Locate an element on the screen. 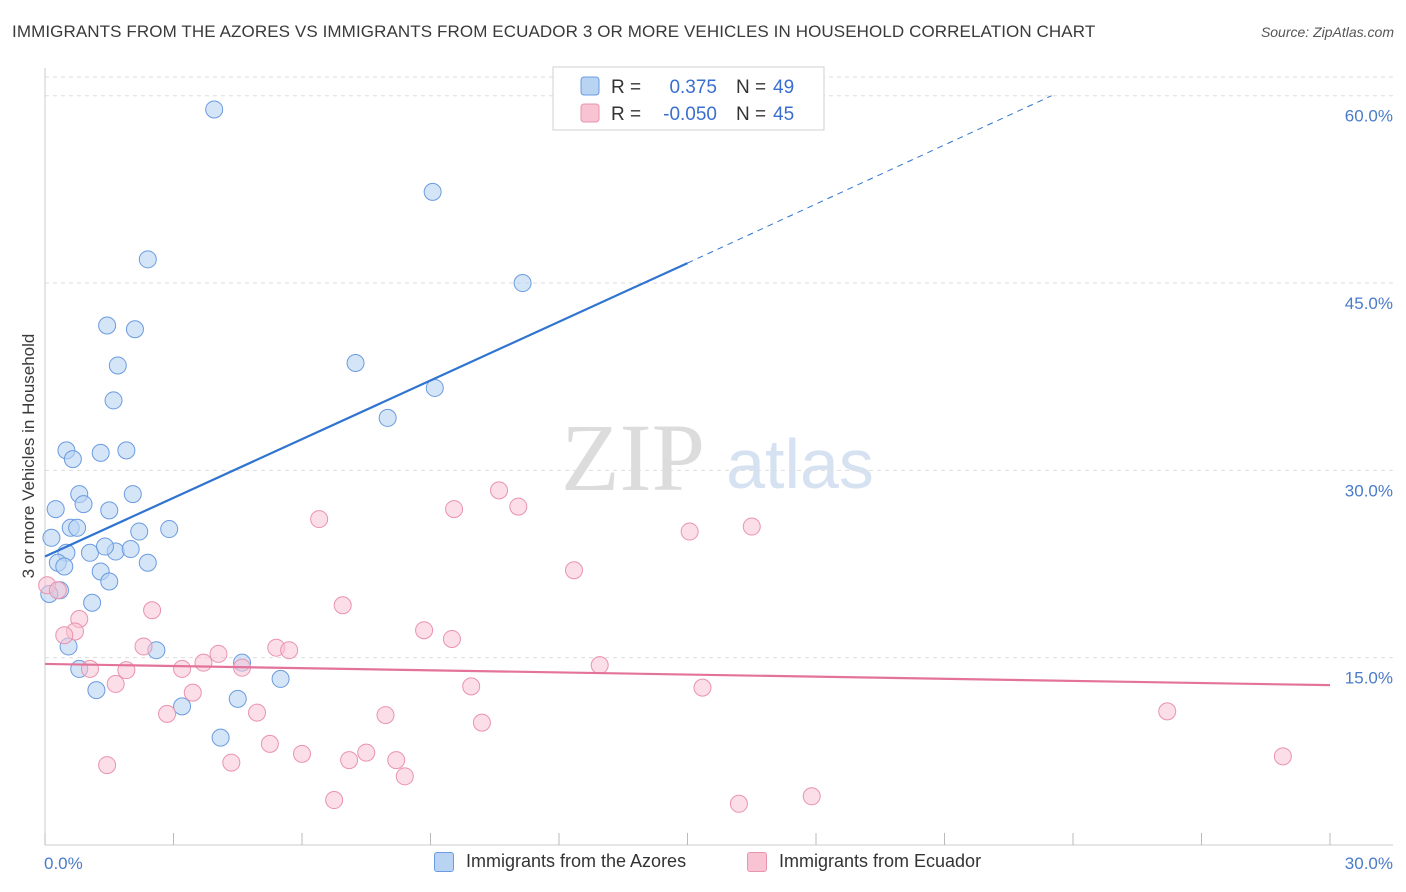 The image size is (1406, 892). source-label: Source: ZipAtlas.com is located at coordinates (1327, 32).